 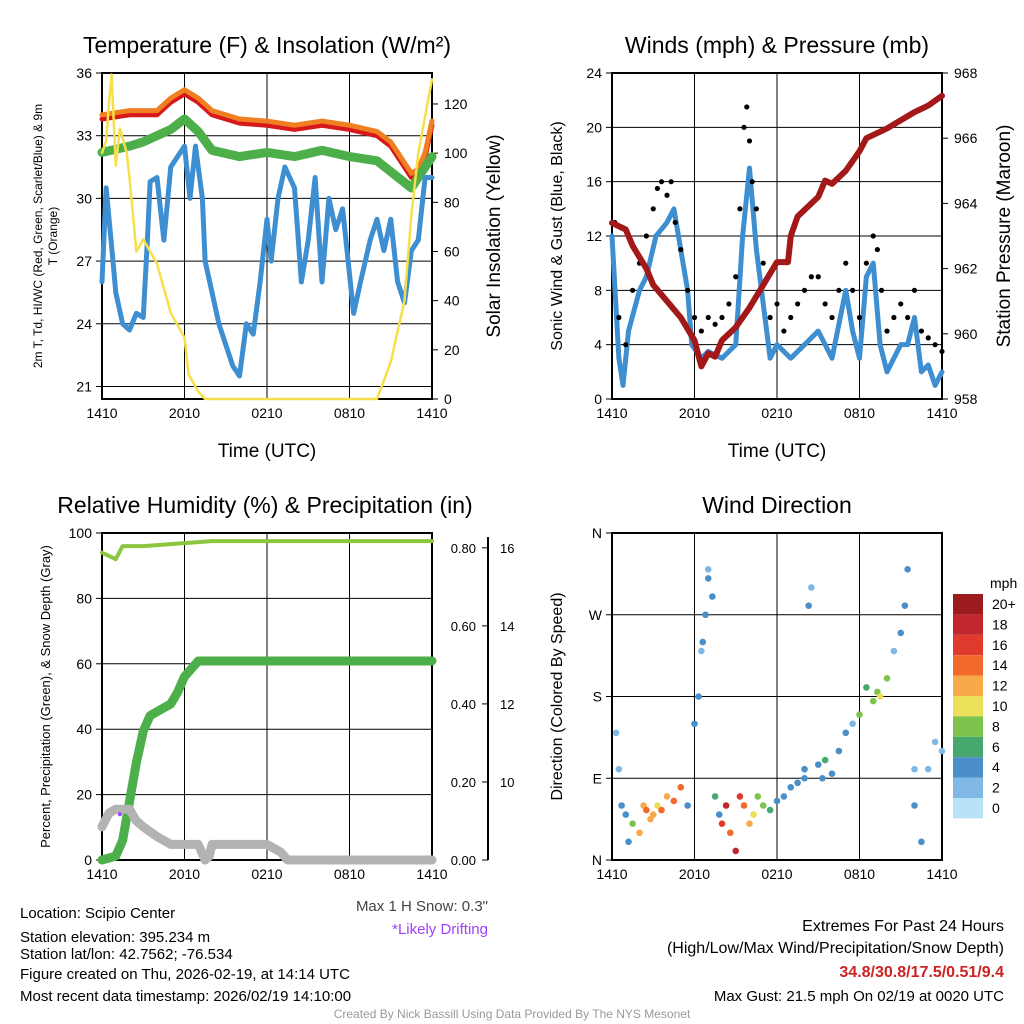 I want to click on 2m-t-line, so click(x=267, y=135).